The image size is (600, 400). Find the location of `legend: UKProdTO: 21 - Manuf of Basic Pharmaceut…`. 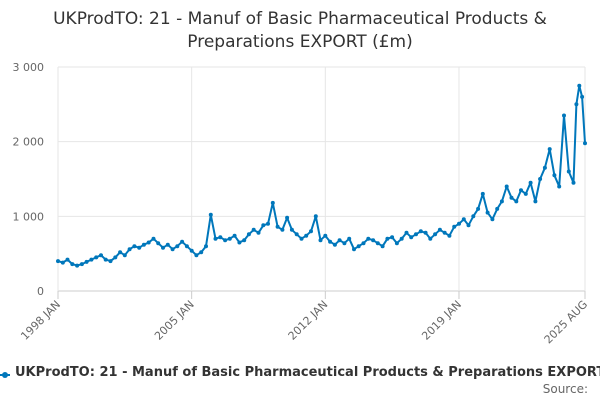

legend: UKProdTO: 21 - Manuf of Basic Pharmaceut… is located at coordinates (300, 374).